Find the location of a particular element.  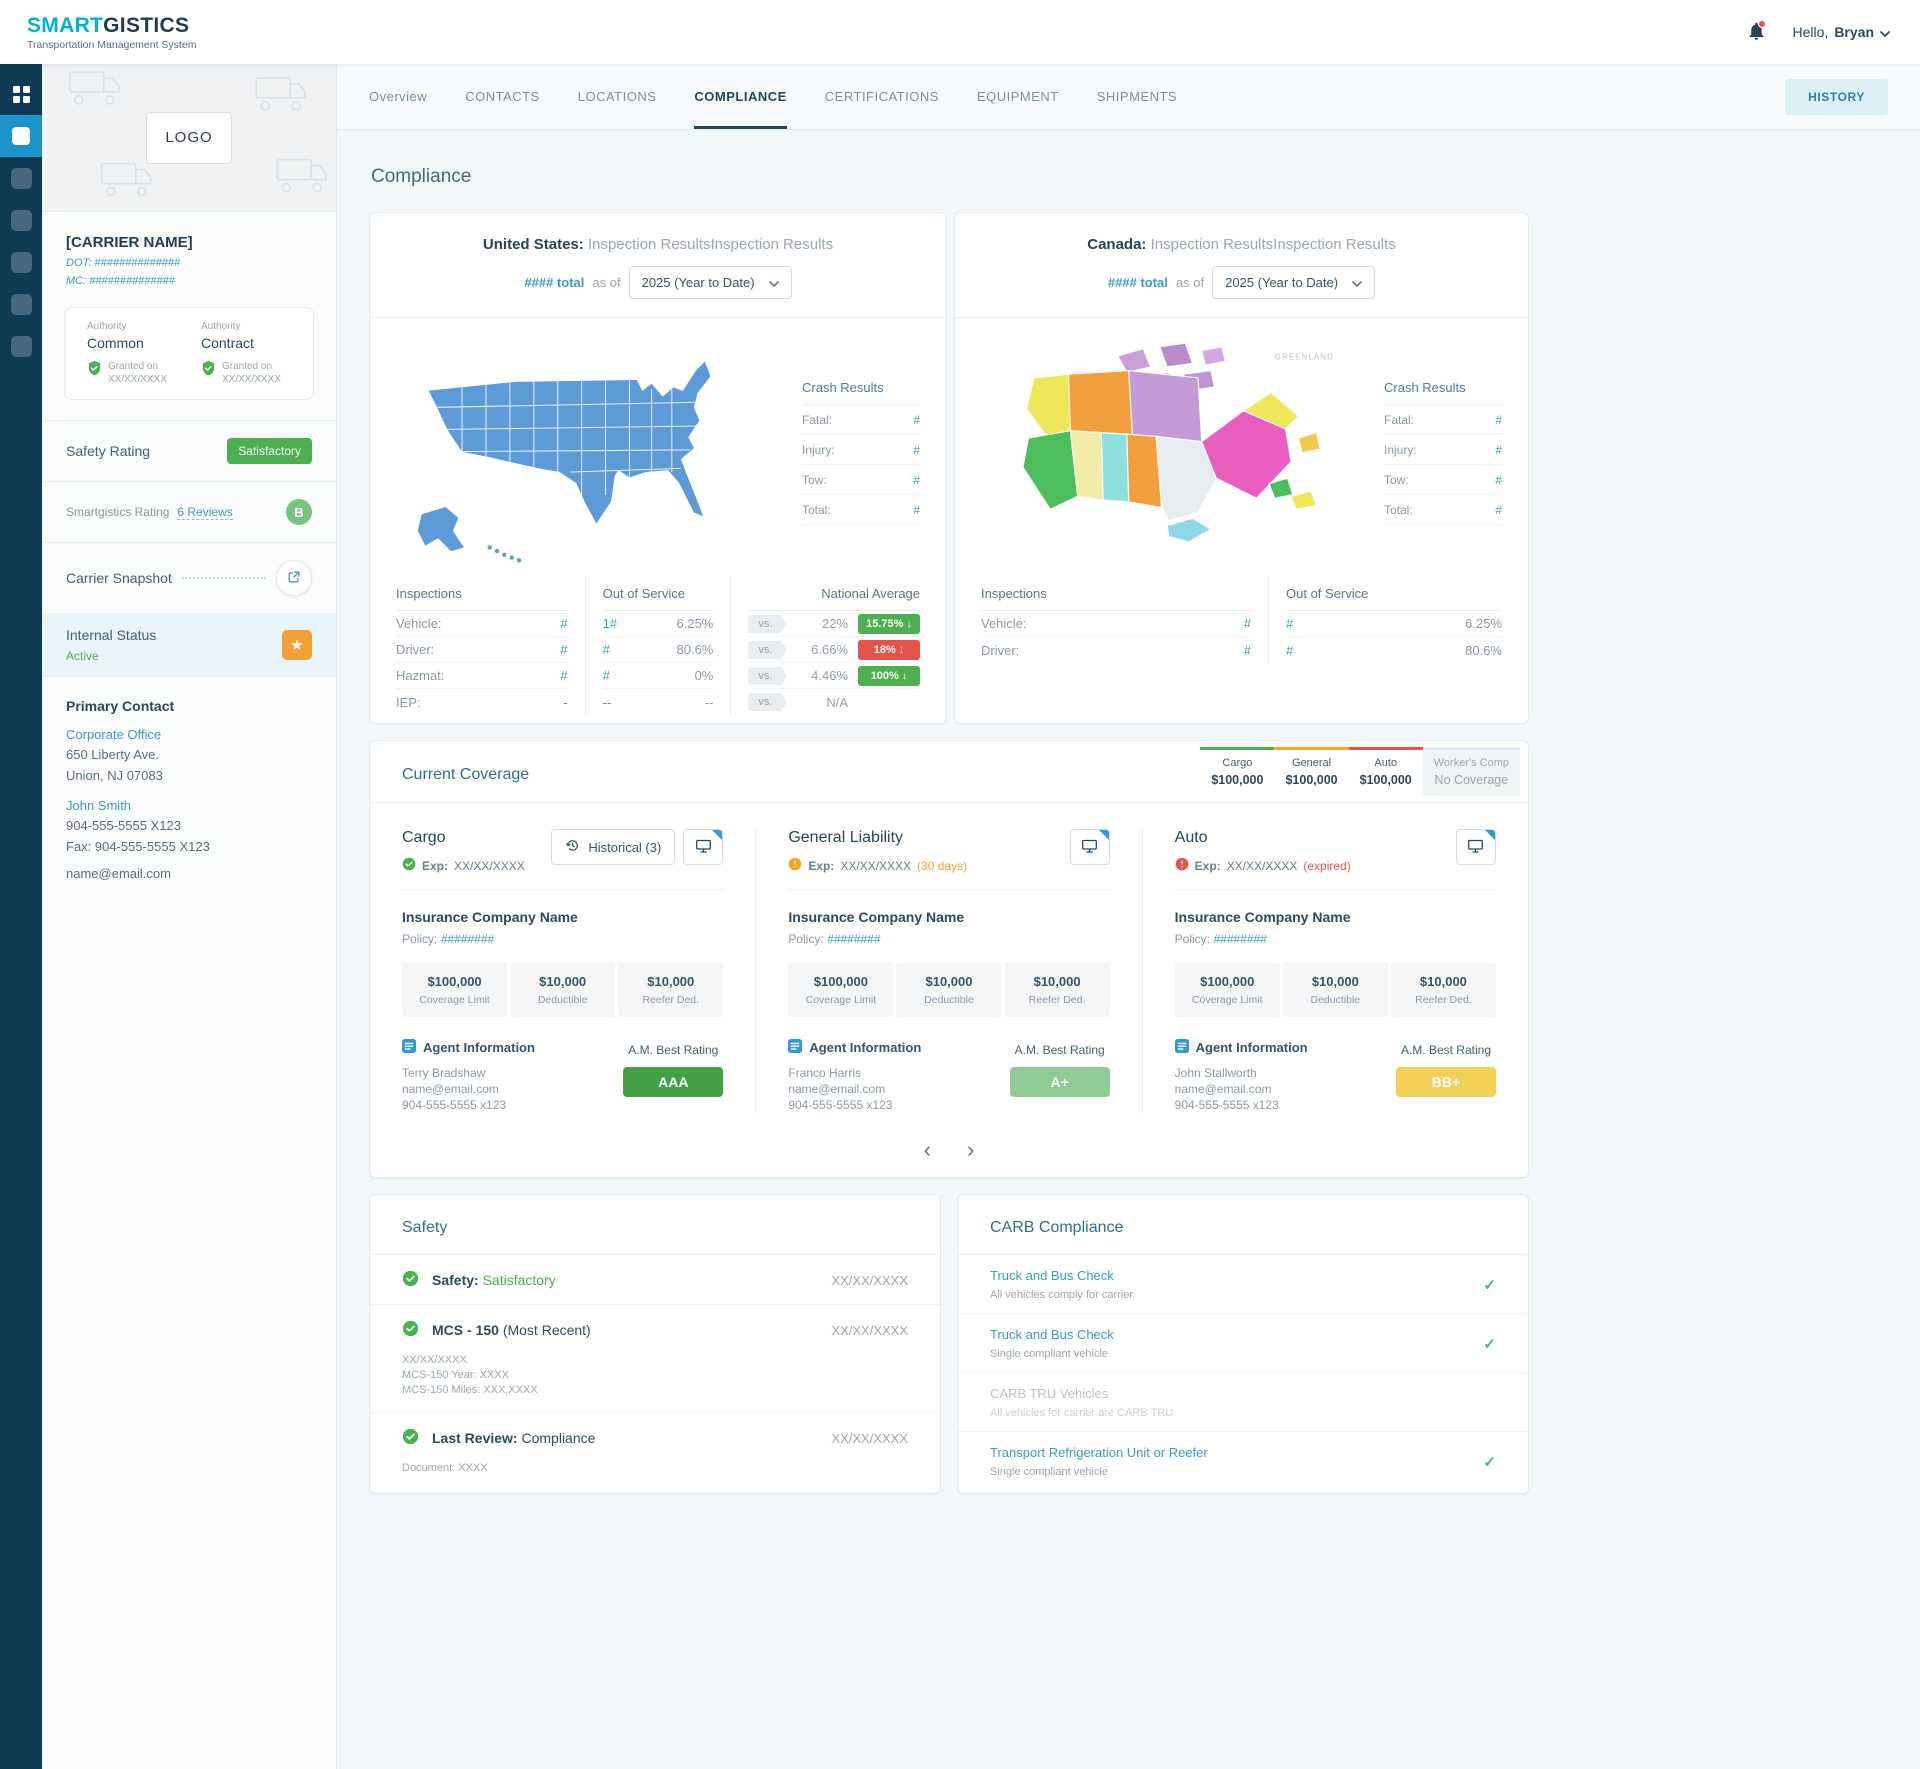

crash-label: Injury: is located at coordinates (818, 450).